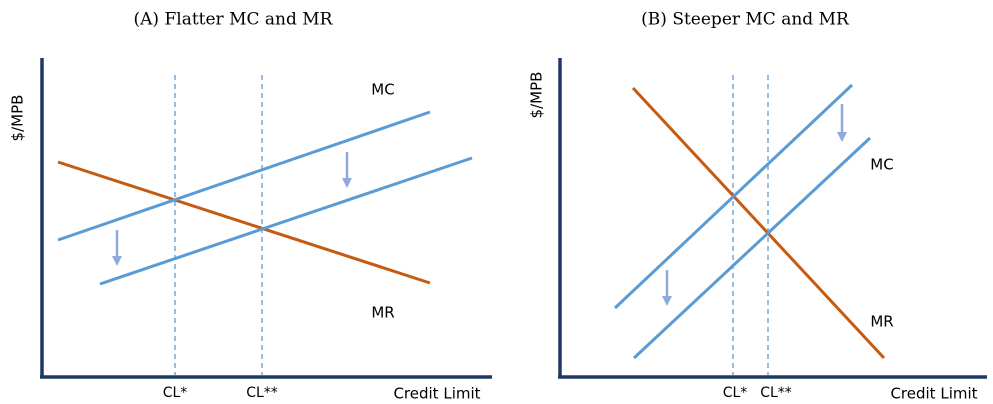 The height and width of the screenshot is (404, 993). Describe the element at coordinates (745, 20) in the screenshot. I see `panel-title: (B) Steeper MC and MR` at that location.